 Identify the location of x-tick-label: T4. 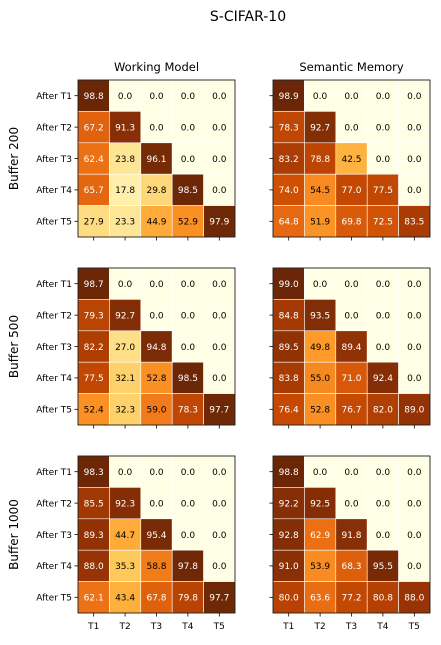
(187, 627).